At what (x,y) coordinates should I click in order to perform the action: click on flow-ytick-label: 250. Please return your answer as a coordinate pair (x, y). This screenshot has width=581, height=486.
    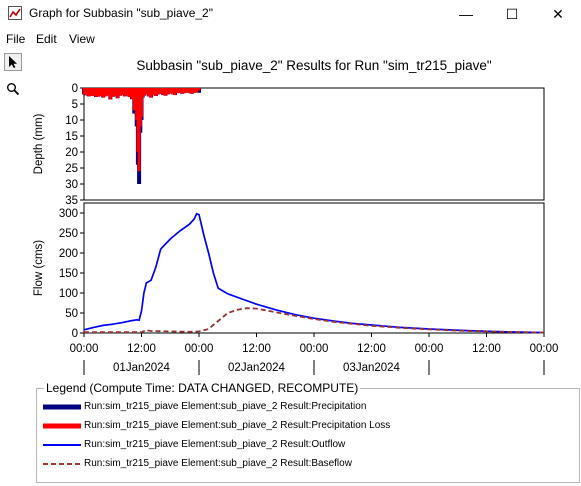
    Looking at the image, I should click on (68, 234).